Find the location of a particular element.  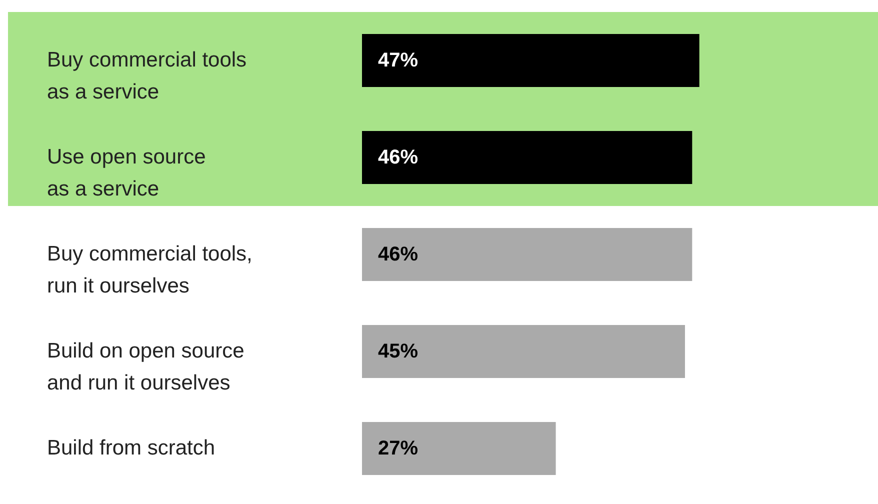

y-tick-label: Build from scratch is located at coordinates (131, 448).